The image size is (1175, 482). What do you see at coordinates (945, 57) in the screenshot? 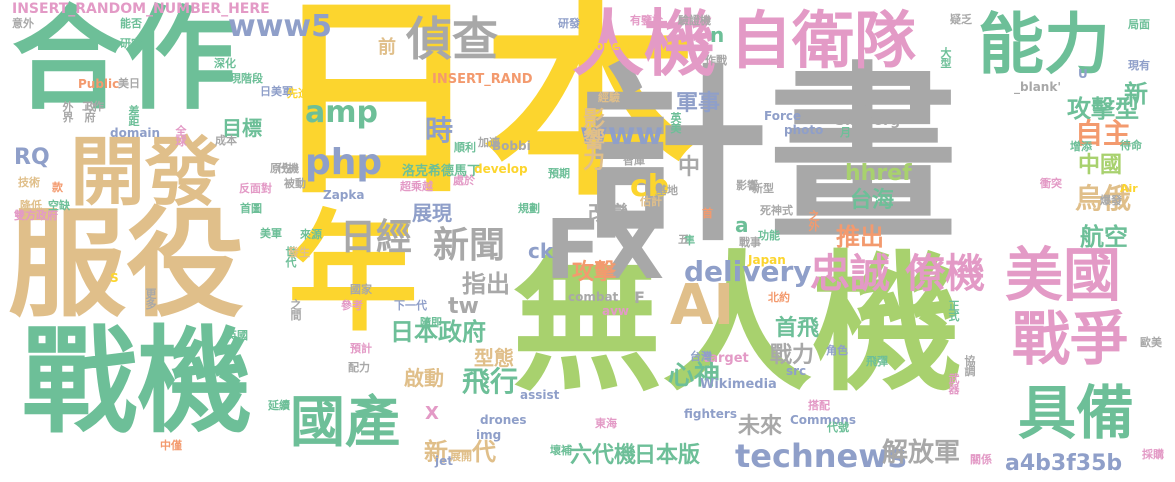
I see `word: 大型` at bounding box center [945, 57].